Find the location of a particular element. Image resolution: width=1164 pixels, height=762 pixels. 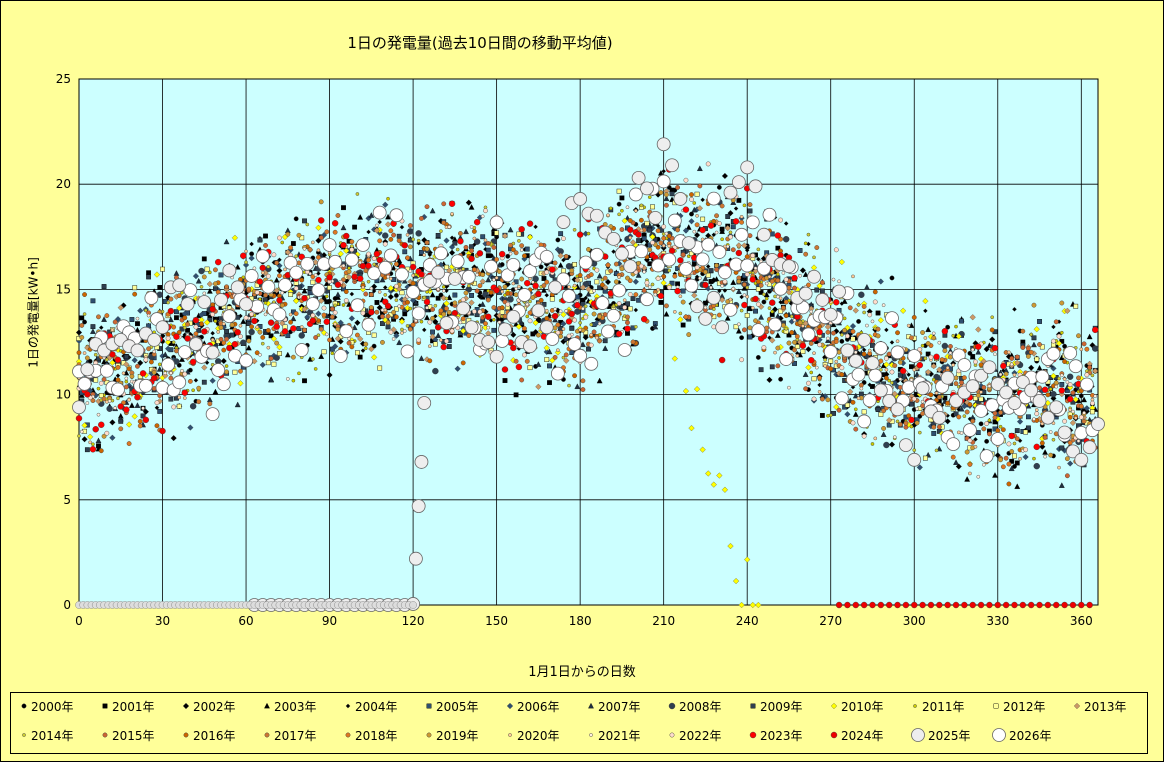

point-2006 is located at coordinates (262, 364).